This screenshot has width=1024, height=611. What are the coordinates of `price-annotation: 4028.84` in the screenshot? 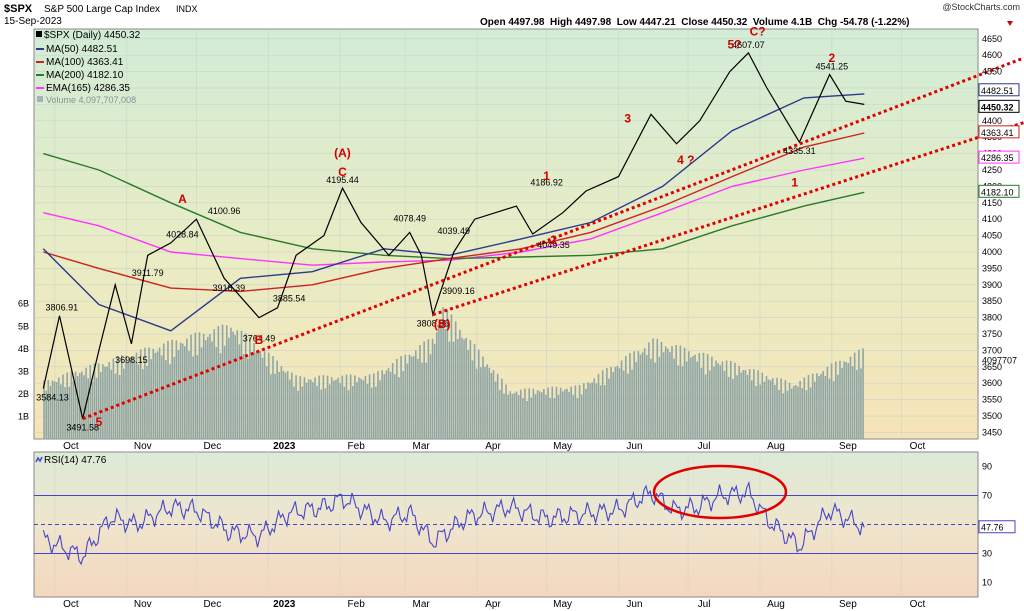 It's located at (182, 235).